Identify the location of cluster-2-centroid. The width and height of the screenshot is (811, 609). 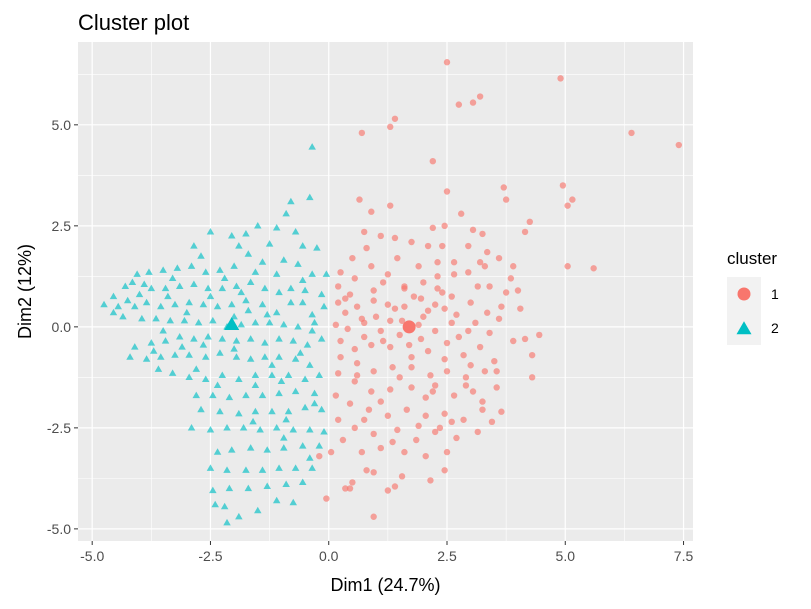
(232, 324).